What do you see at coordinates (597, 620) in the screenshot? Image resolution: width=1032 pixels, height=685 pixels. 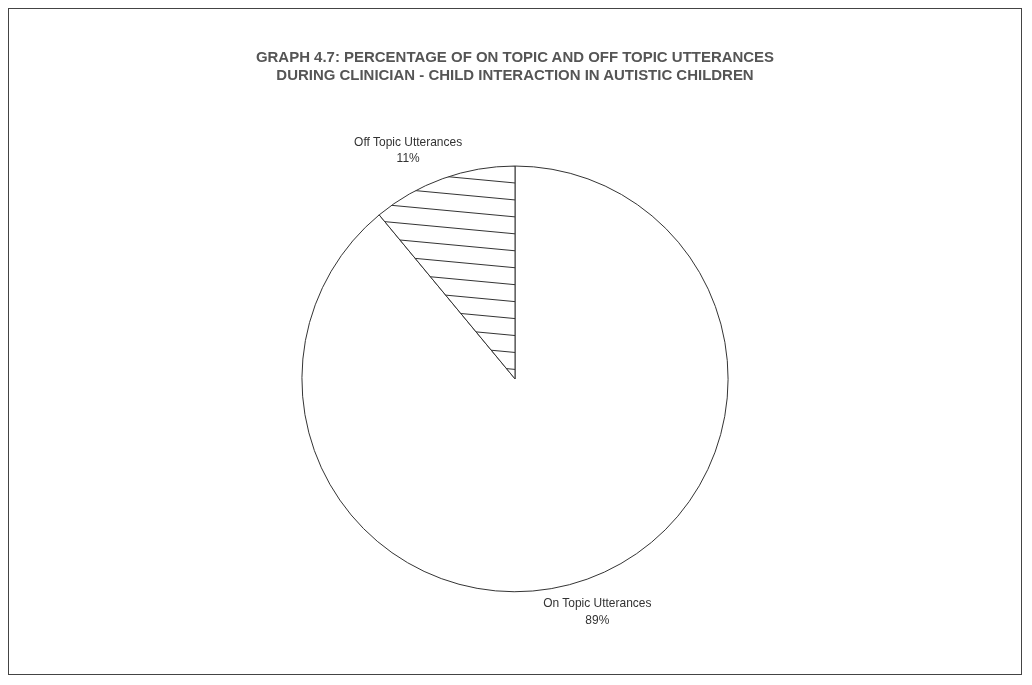 I see `data-label: 89%` at bounding box center [597, 620].